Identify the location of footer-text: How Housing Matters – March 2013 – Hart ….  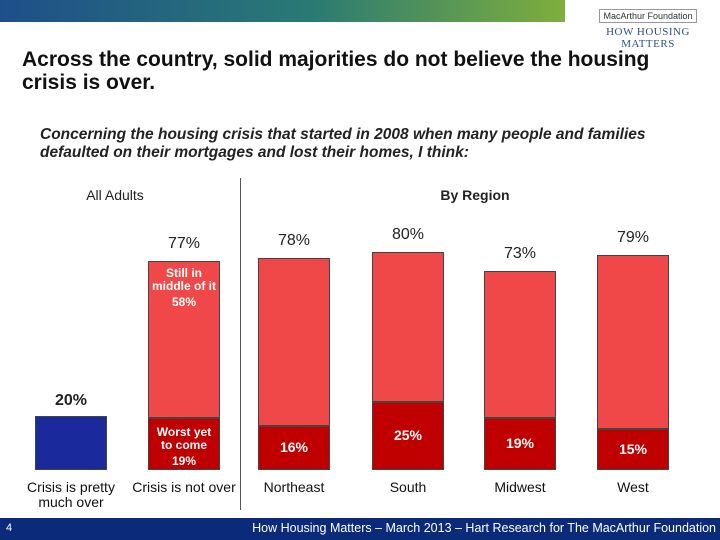
(484, 528).